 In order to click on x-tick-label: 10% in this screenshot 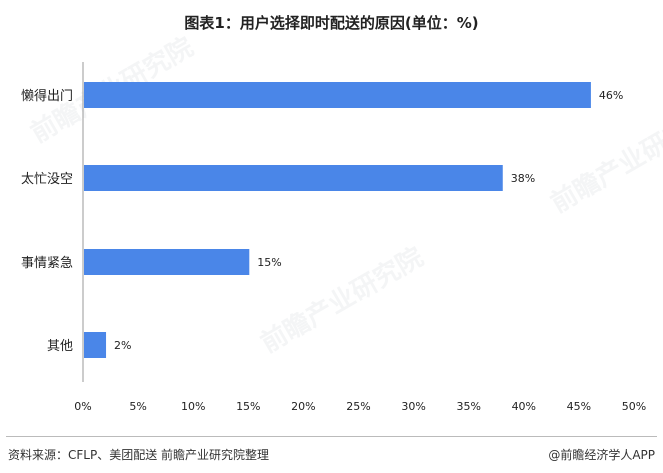, I will do `click(193, 406)`.